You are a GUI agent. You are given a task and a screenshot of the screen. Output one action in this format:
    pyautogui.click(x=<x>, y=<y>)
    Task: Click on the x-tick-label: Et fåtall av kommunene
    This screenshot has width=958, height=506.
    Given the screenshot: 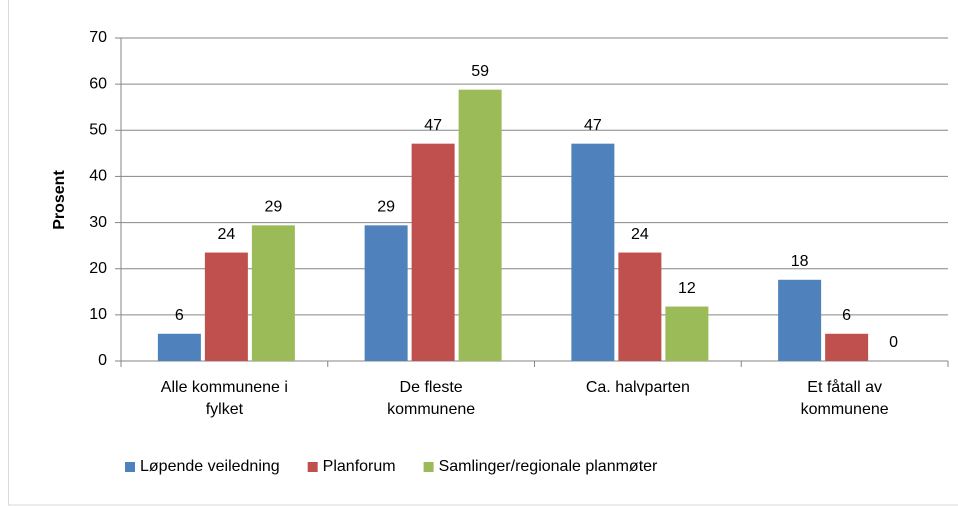 What is the action you would take?
    pyautogui.click(x=844, y=398)
    